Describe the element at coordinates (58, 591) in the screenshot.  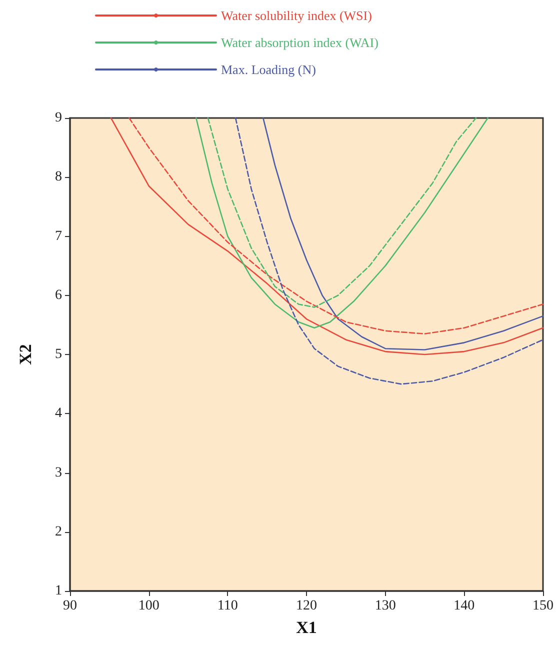
I see `y-tick-label: 1` at that location.